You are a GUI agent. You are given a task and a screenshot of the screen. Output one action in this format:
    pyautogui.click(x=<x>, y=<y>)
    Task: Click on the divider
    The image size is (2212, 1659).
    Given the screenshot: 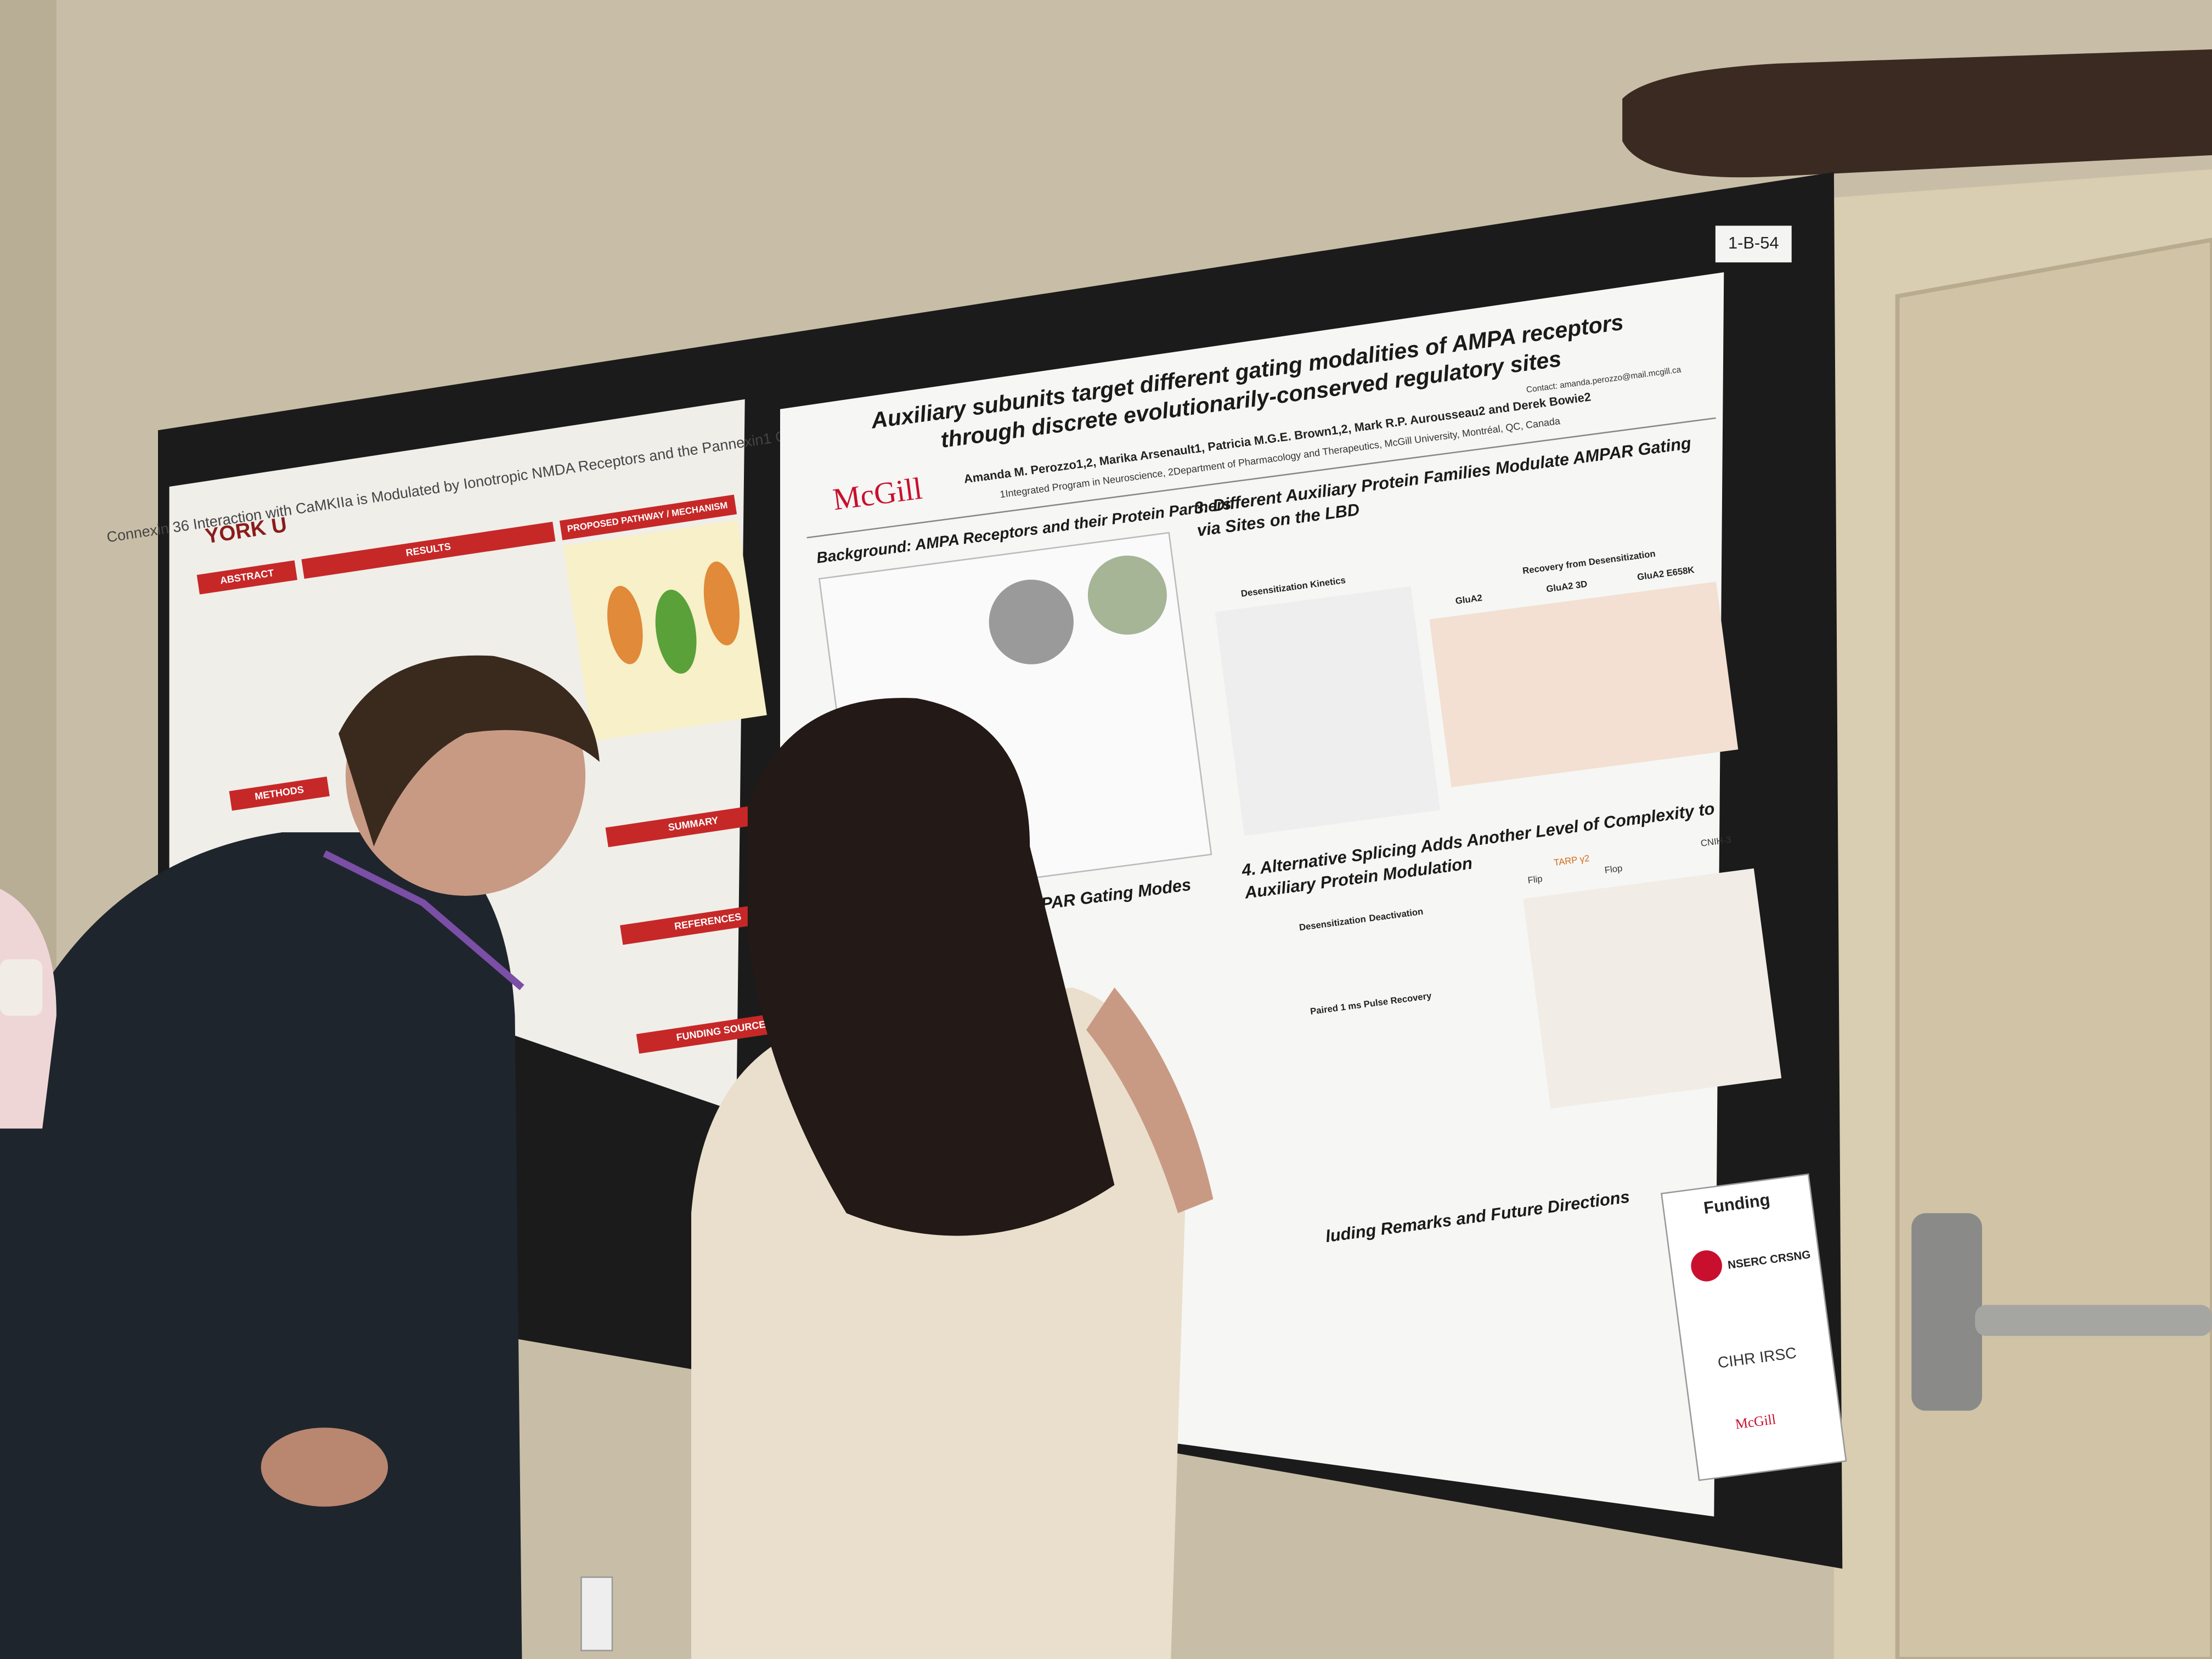 What is the action you would take?
    pyautogui.click(x=1261, y=478)
    